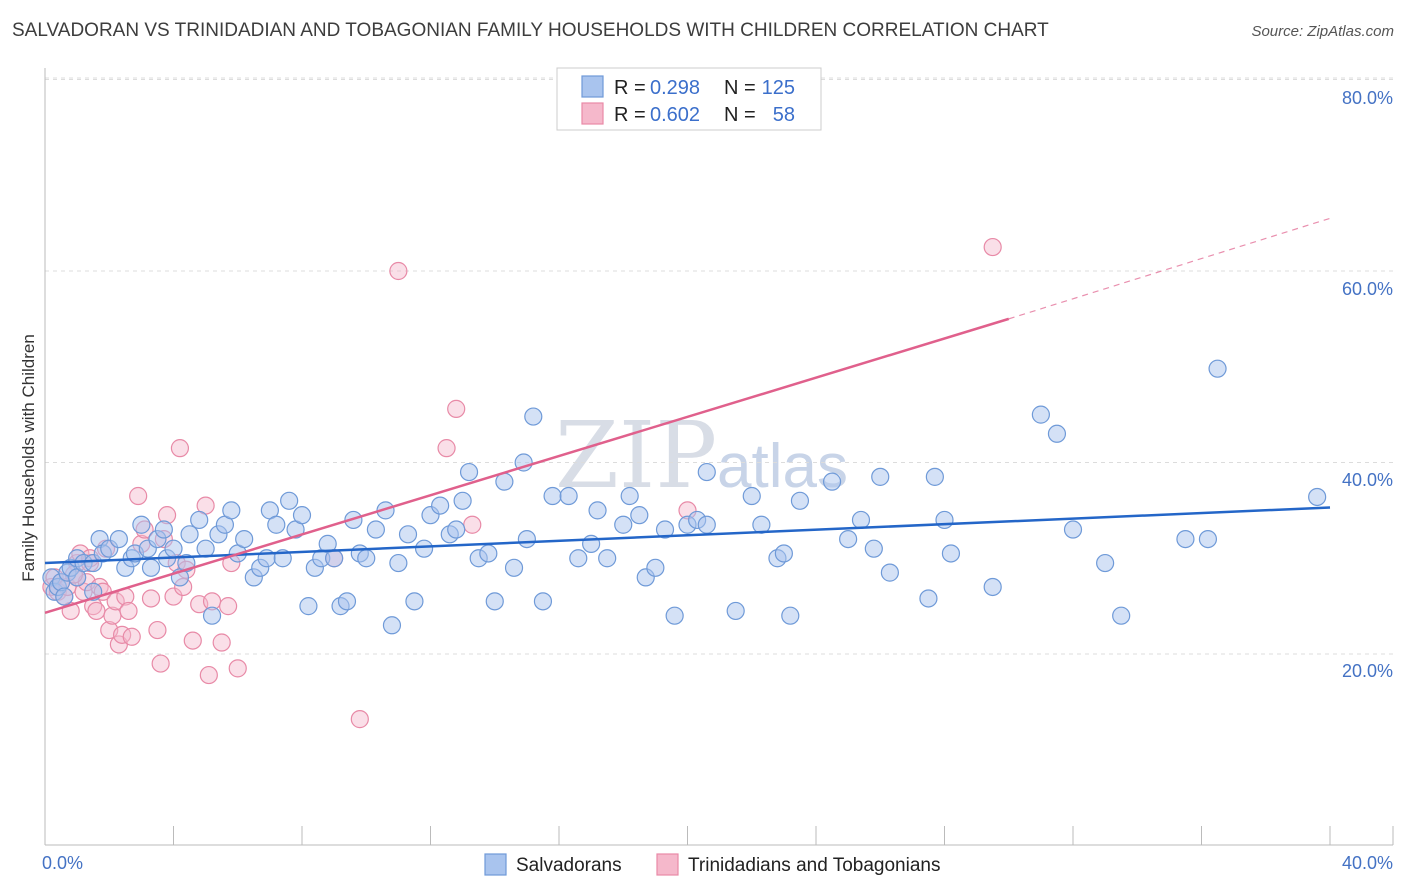 The width and height of the screenshot is (1406, 892). What do you see at coordinates (592, 113) in the screenshot?
I see `legend-swatch-pink` at bounding box center [592, 113].